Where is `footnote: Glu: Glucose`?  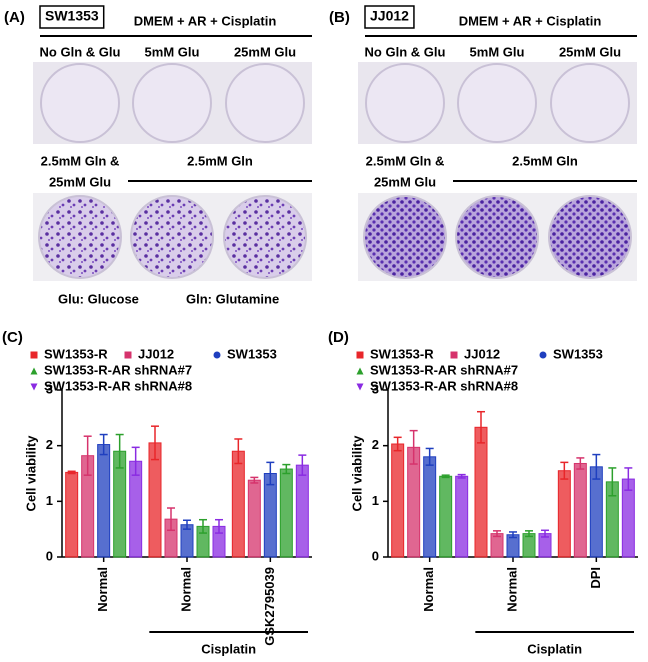 footnote: Glu: Glucose is located at coordinates (98, 298).